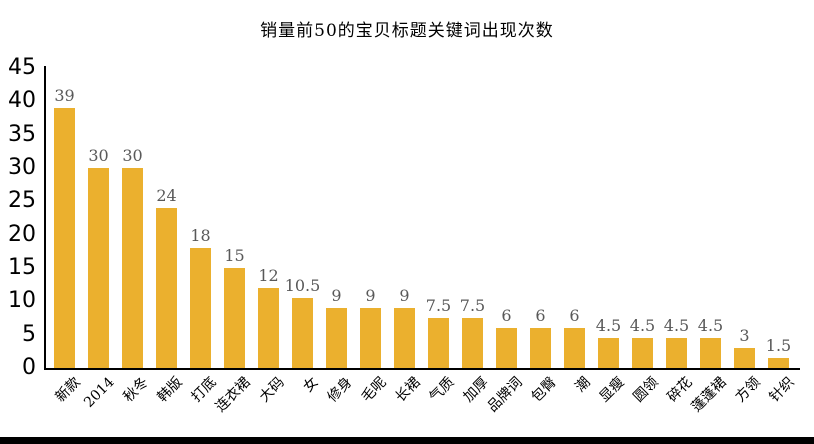 The width and height of the screenshot is (814, 444). Describe the element at coordinates (22, 234) in the screenshot. I see `y-tick-label: 20` at that location.